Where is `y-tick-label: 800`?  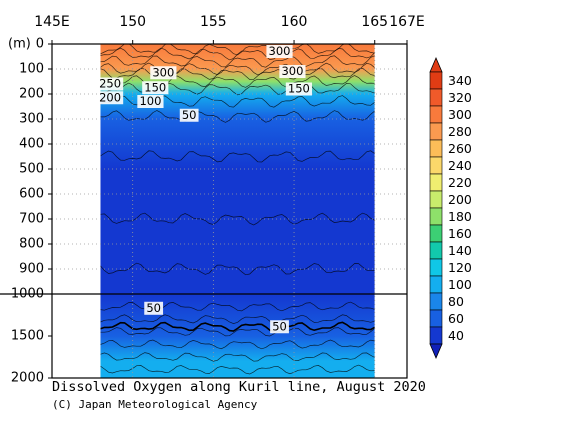 y-tick-label: 800 is located at coordinates (31, 244).